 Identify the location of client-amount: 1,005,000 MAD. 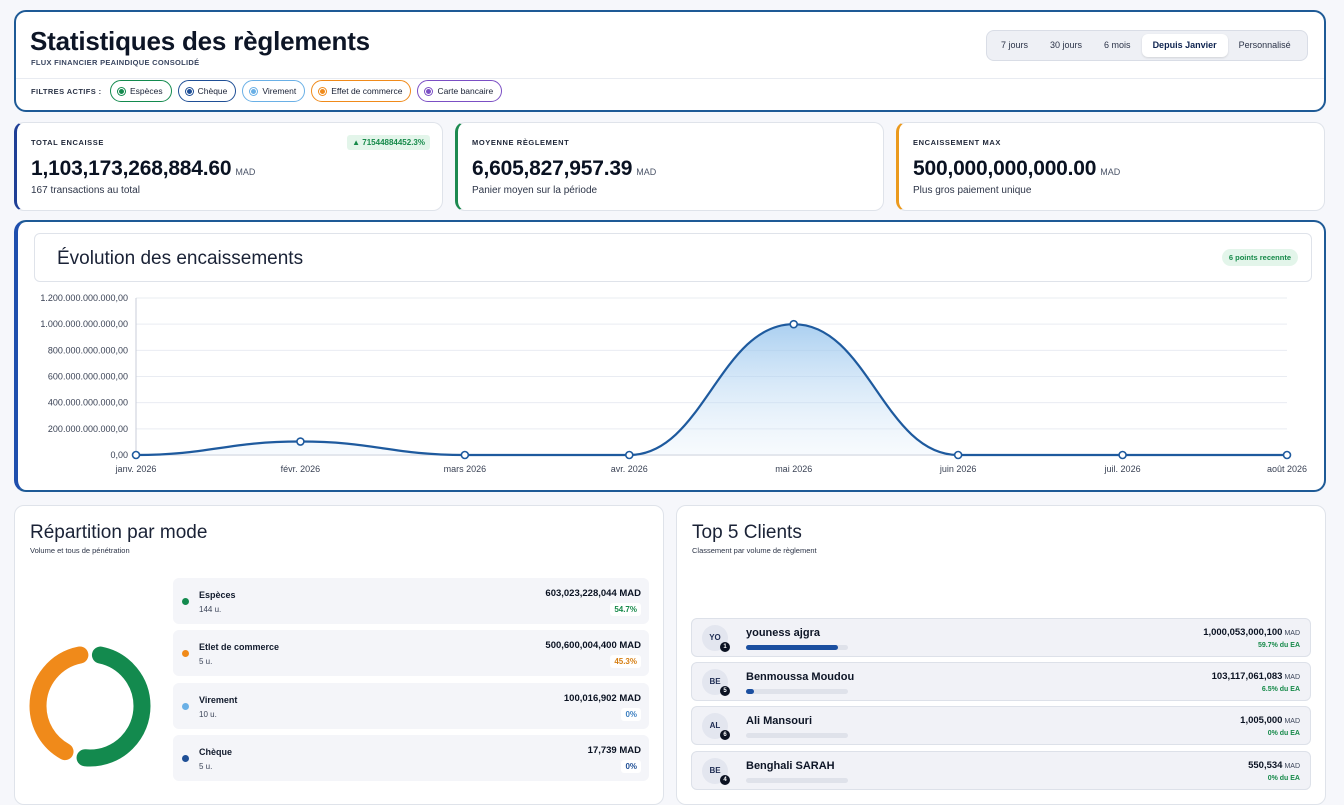
(1270, 720).